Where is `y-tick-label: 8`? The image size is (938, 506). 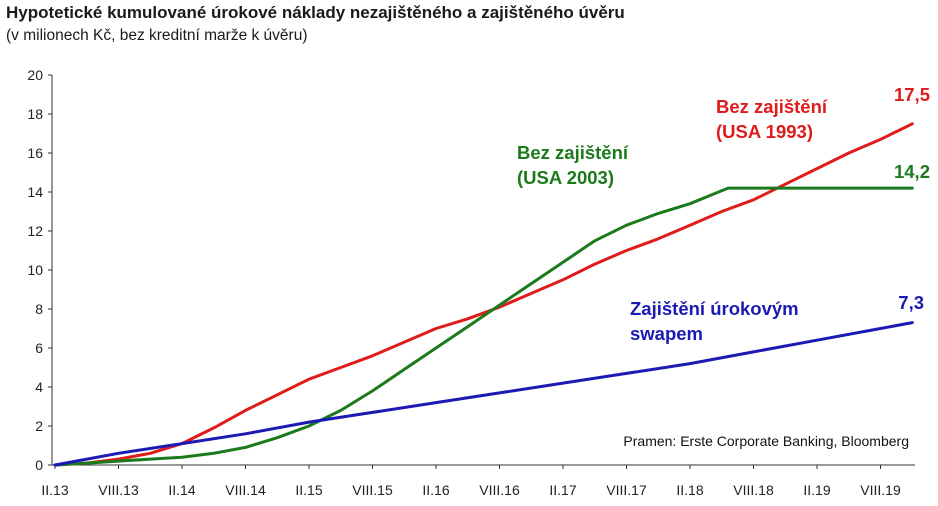 y-tick-label: 8 is located at coordinates (39, 309).